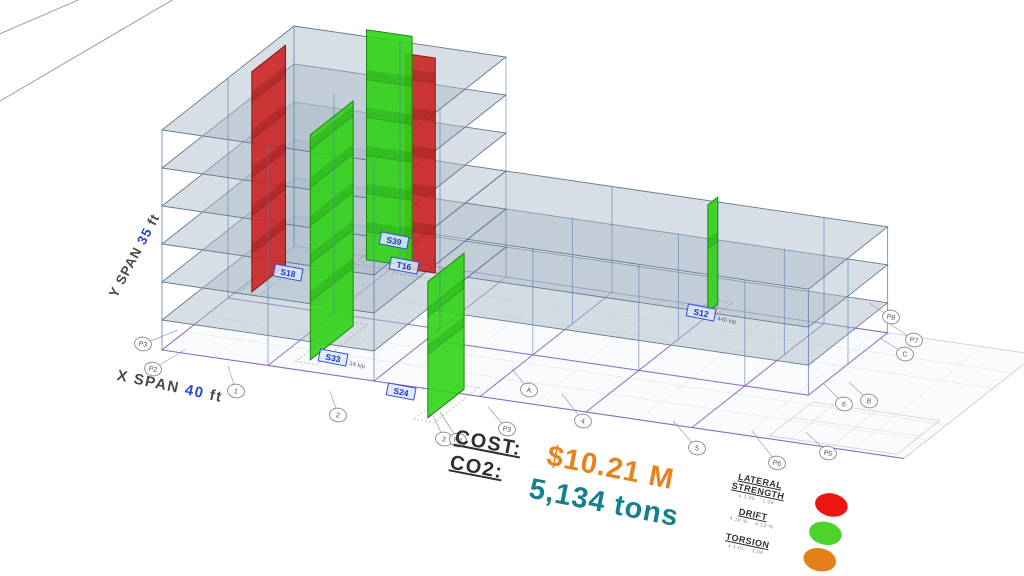 This screenshot has height=576, width=1024. I want to click on wall-tag-T16: T16, so click(404, 265).